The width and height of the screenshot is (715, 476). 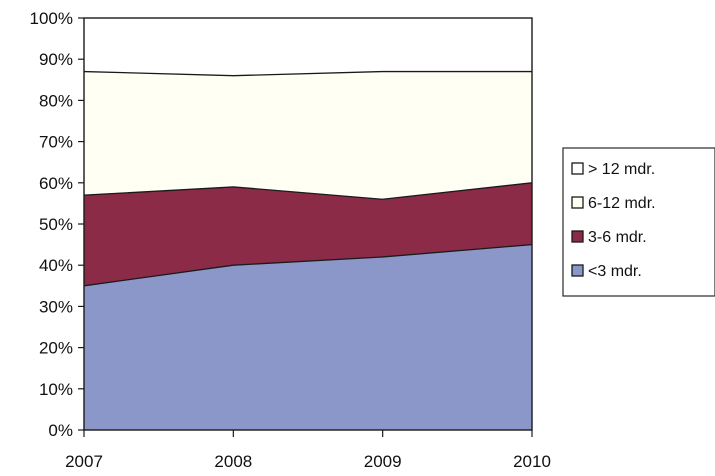 What do you see at coordinates (56, 265) in the screenshot?
I see `y-tick-label: 40%` at bounding box center [56, 265].